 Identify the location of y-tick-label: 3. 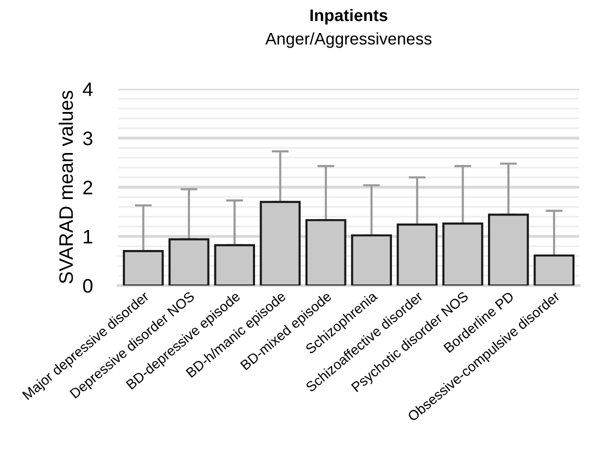
(87, 139).